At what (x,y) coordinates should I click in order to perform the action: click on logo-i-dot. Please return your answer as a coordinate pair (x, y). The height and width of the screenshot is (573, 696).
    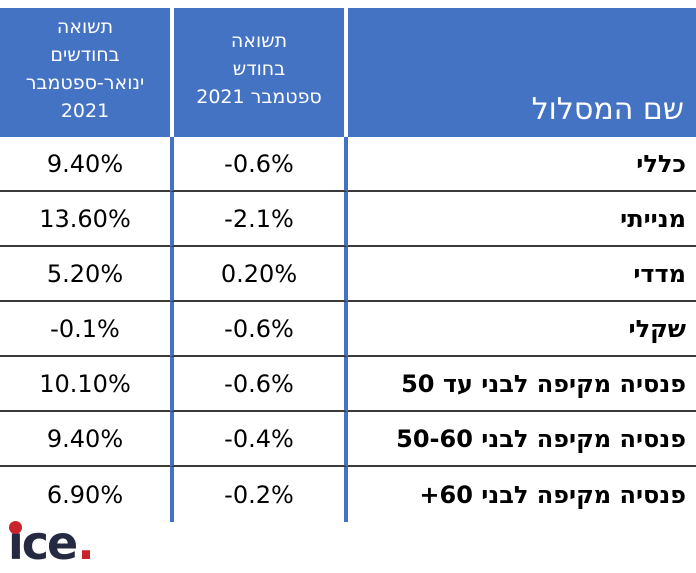
    Looking at the image, I should click on (15, 527).